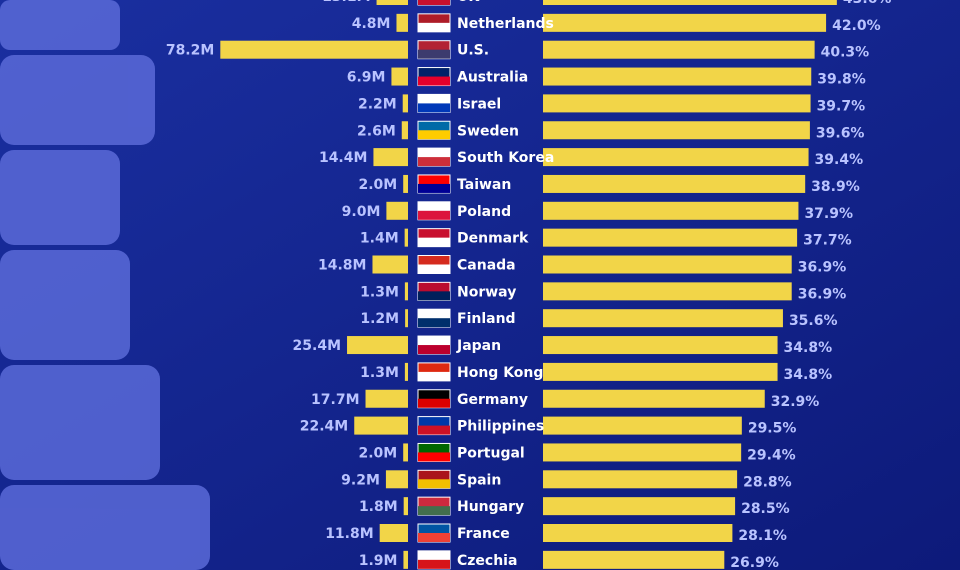 This screenshot has width=960, height=570. What do you see at coordinates (349, 534) in the screenshot?
I see `left-value-label: 11.8M` at bounding box center [349, 534].